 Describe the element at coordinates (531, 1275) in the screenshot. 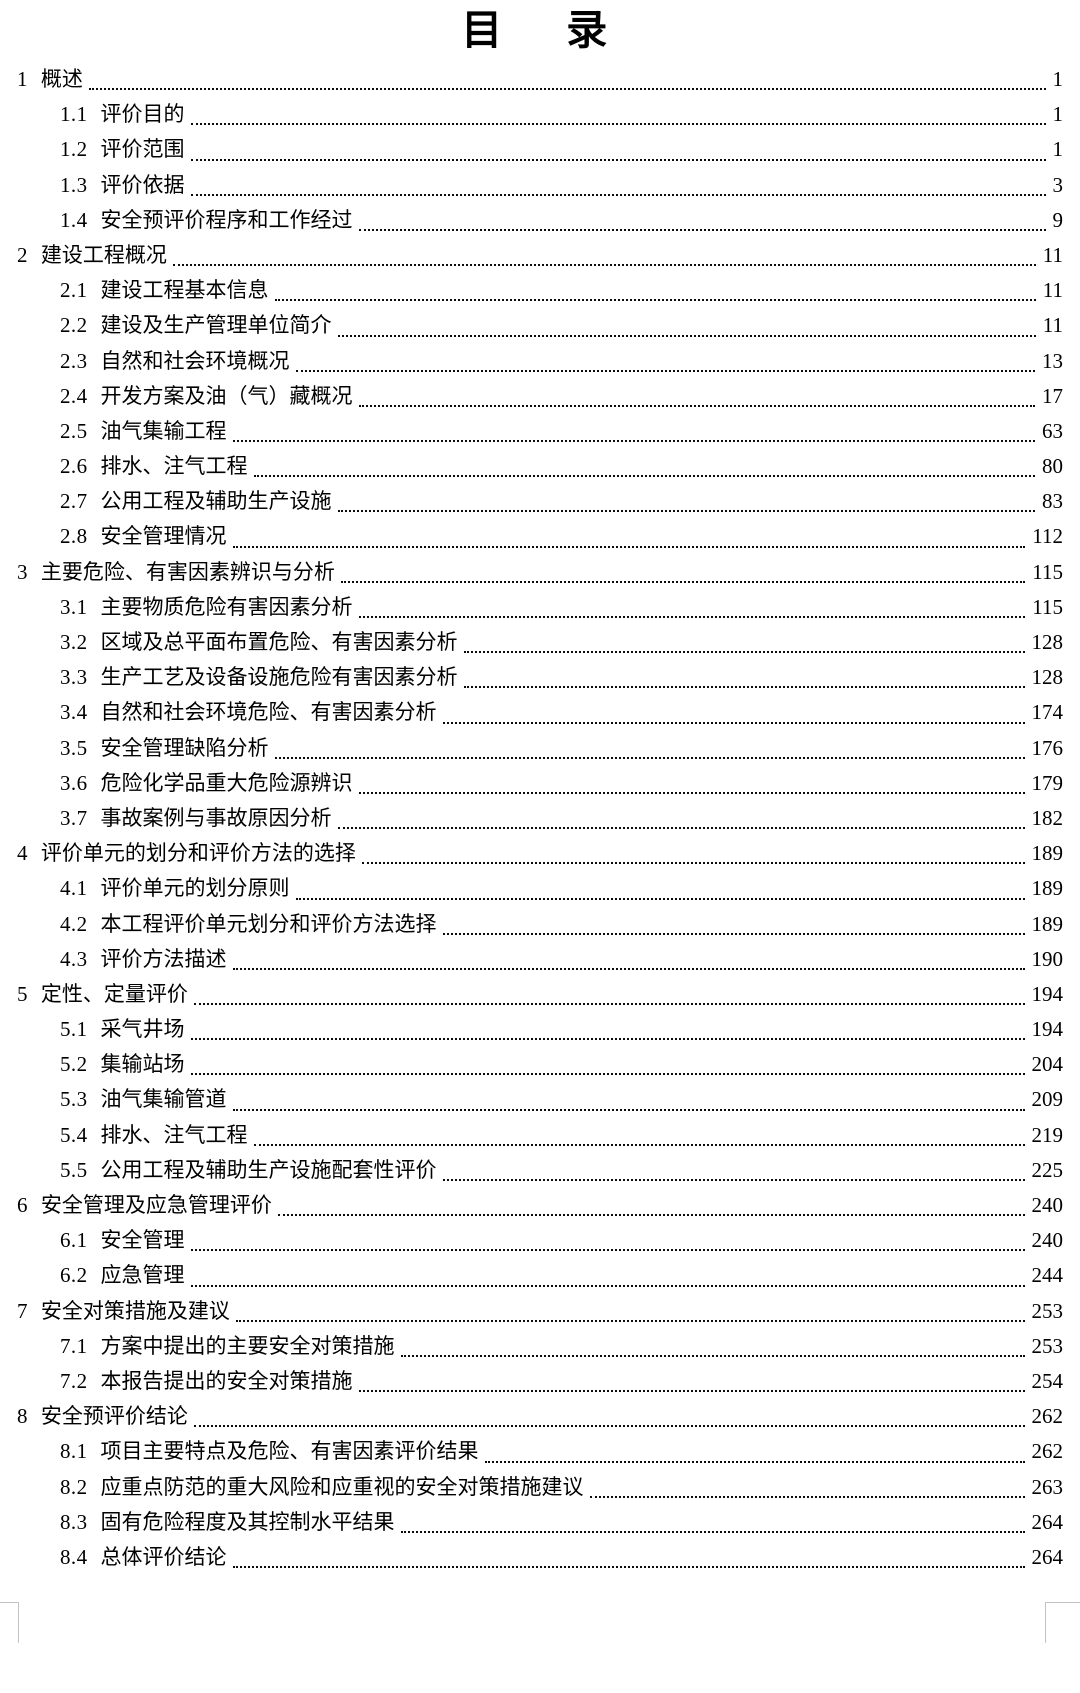

I see `toc-entry: 6.2 应急管理 244` at that location.